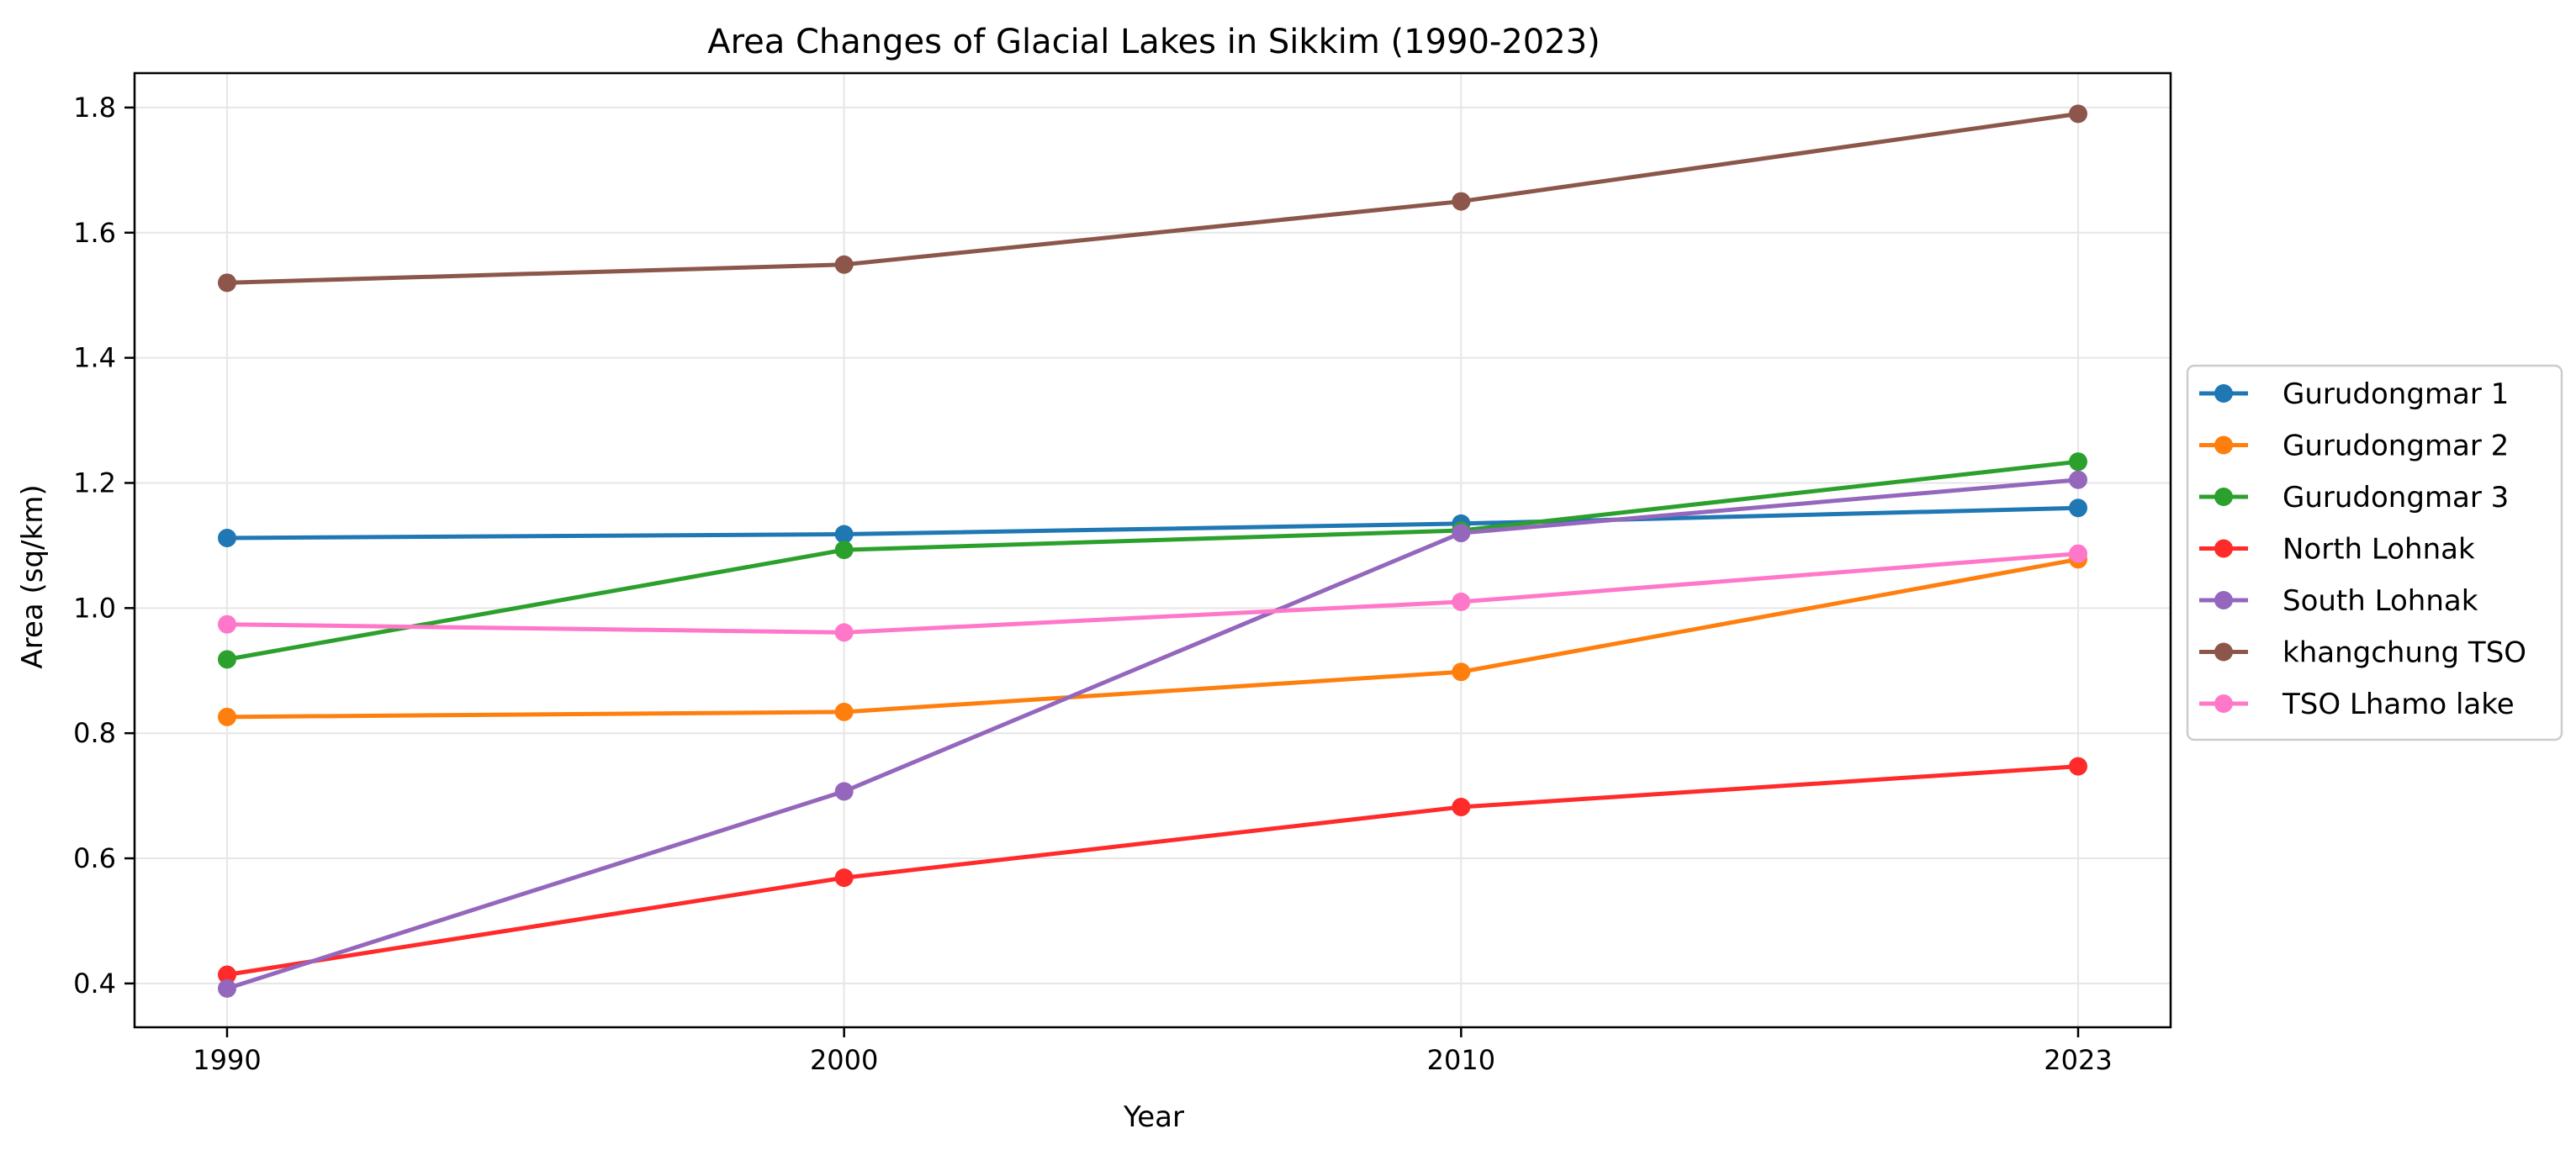 The width and height of the screenshot is (2576, 1150). I want to click on y-axis-label: Area (sq/km), so click(33, 576).